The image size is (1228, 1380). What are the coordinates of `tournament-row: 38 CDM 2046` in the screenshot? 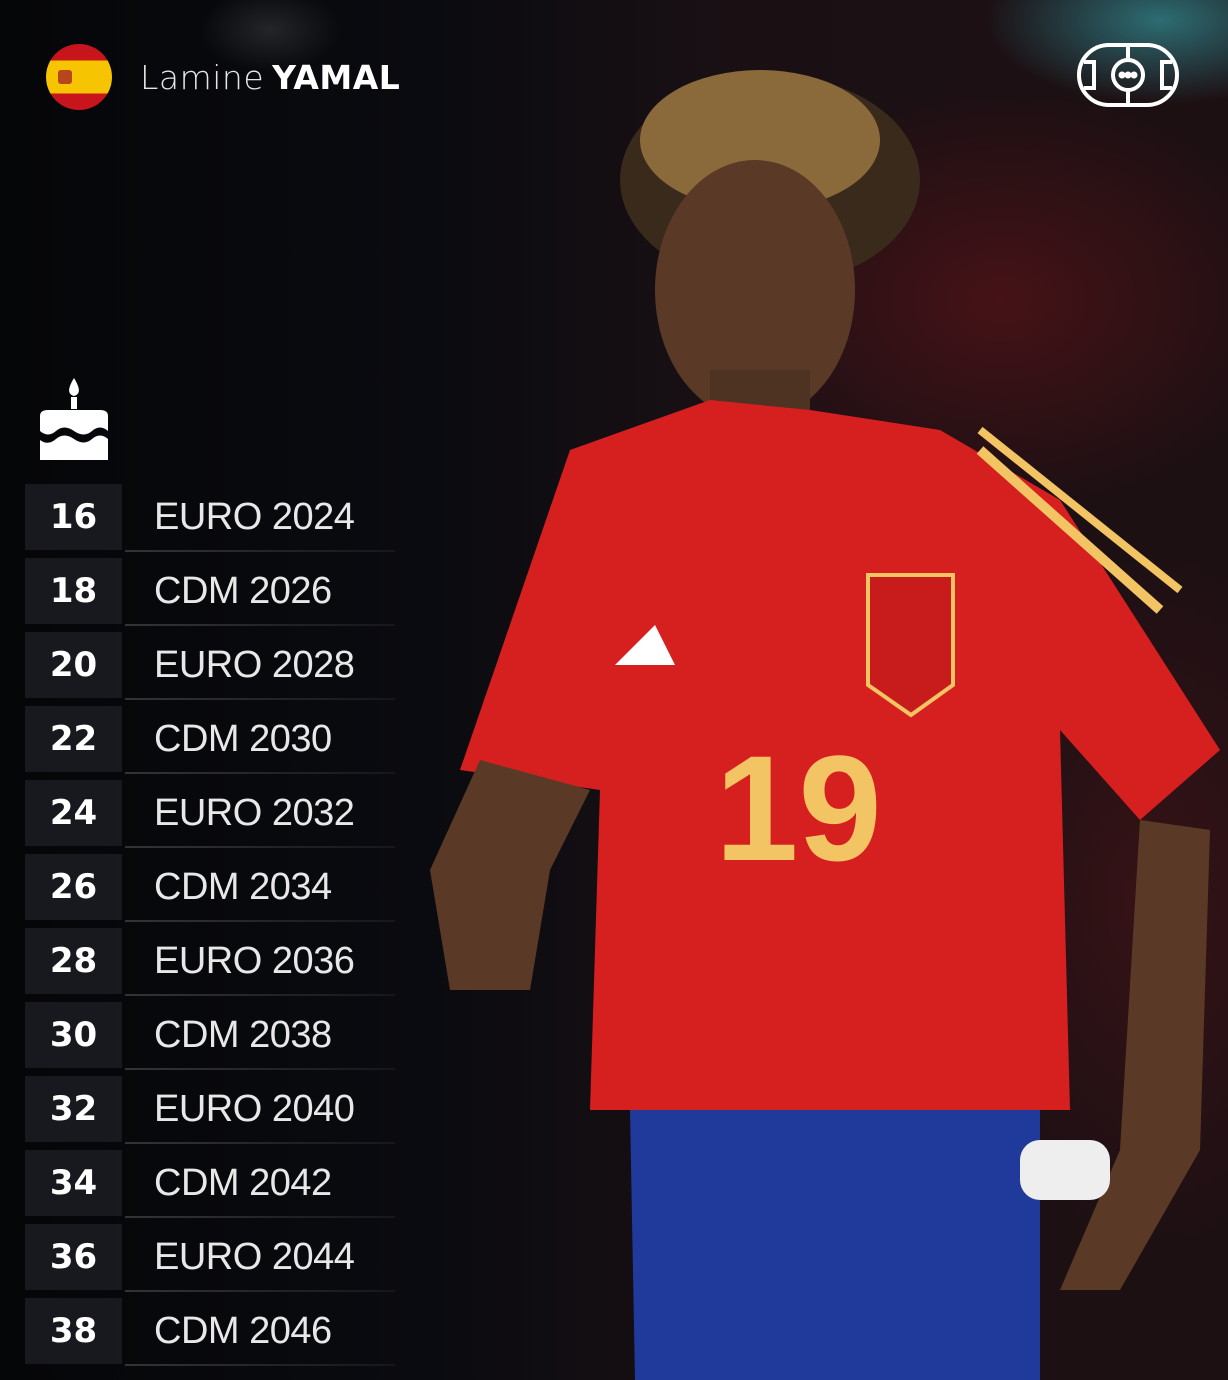 It's located at (210, 1331).